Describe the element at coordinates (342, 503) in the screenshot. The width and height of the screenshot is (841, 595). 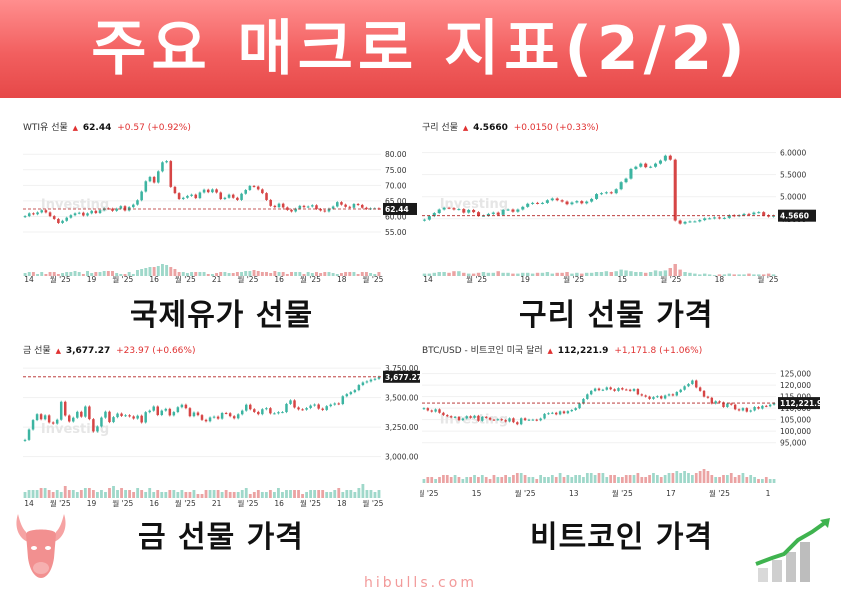
I see `x-tick-label: 18` at that location.